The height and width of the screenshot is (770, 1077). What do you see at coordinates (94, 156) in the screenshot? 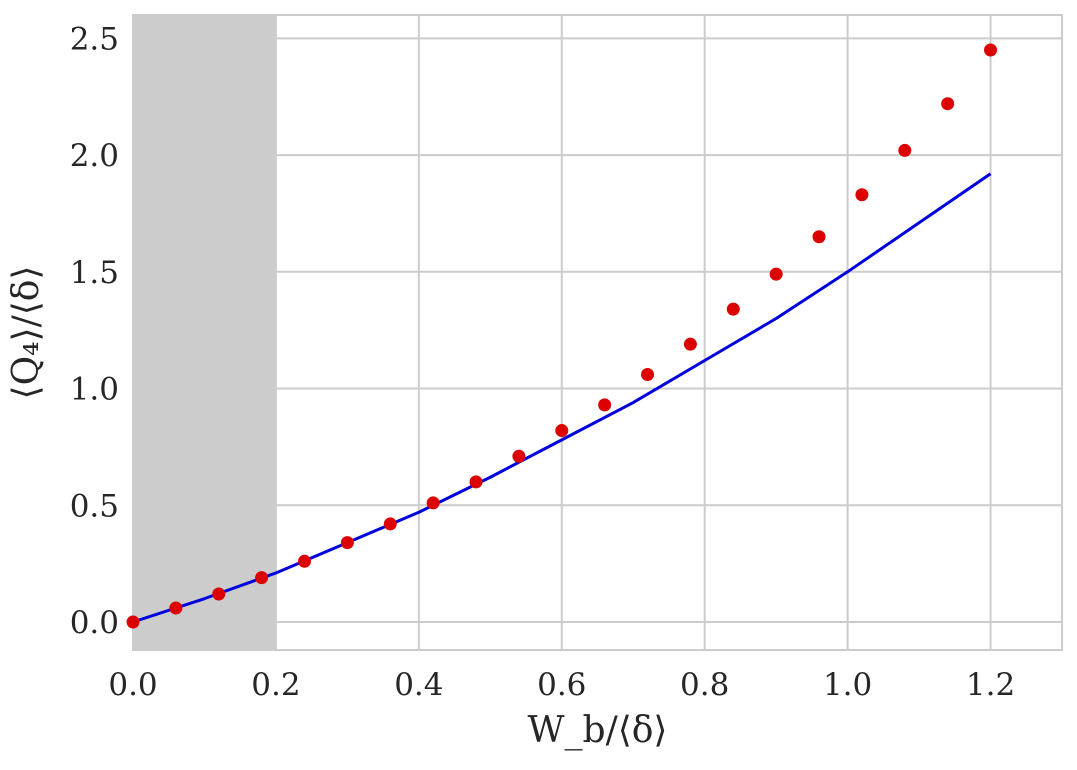
I see `y-tick-label: 2.0` at bounding box center [94, 156].